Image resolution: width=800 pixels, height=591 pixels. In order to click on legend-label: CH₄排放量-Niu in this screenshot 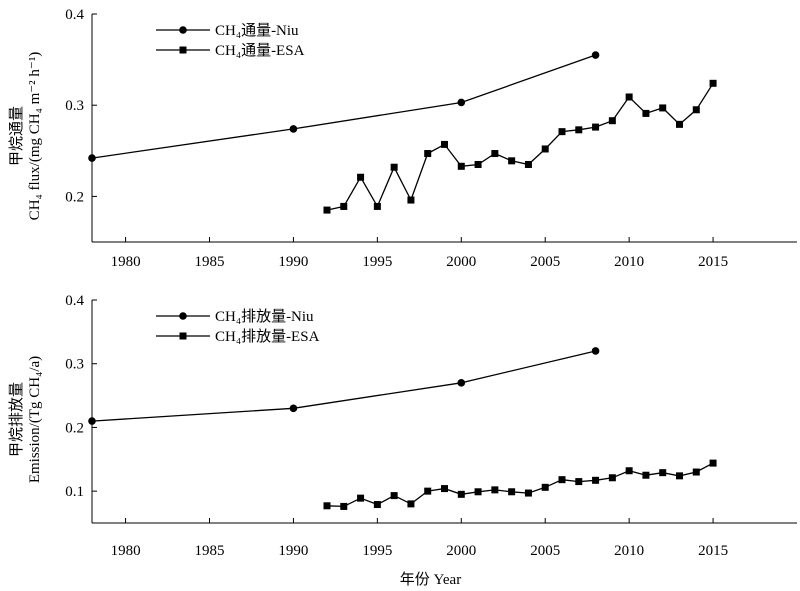, I will do `click(264, 316)`.